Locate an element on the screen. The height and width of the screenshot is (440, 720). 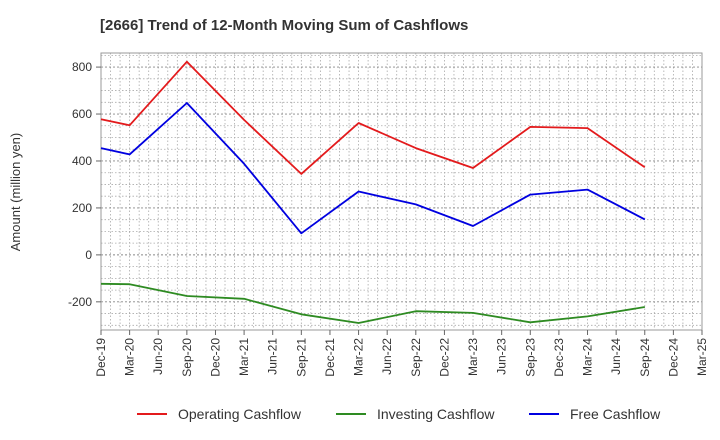
x-tick-label: Dec-19 is located at coordinates (101, 357).